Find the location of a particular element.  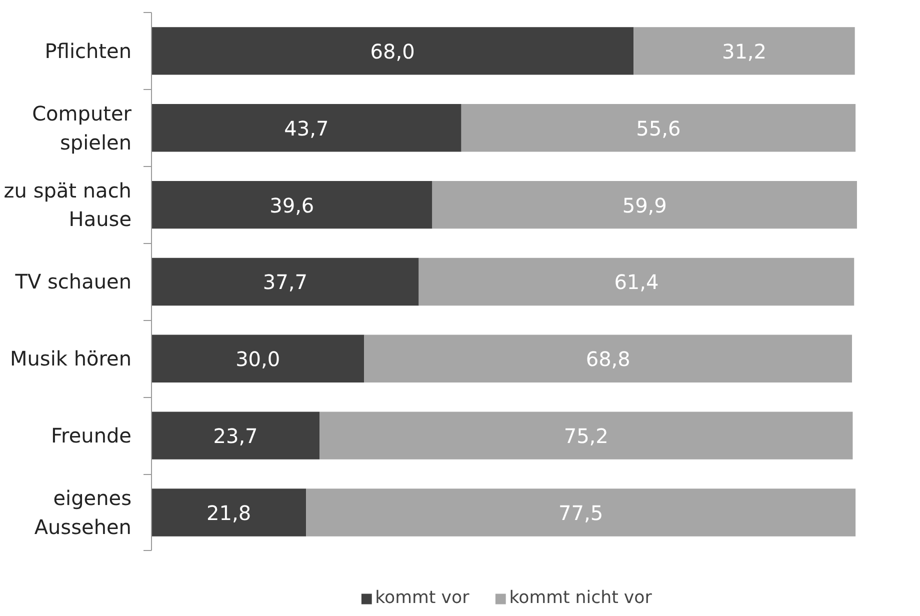

y-tick-label: eigenes Aussehen is located at coordinates (83, 512).